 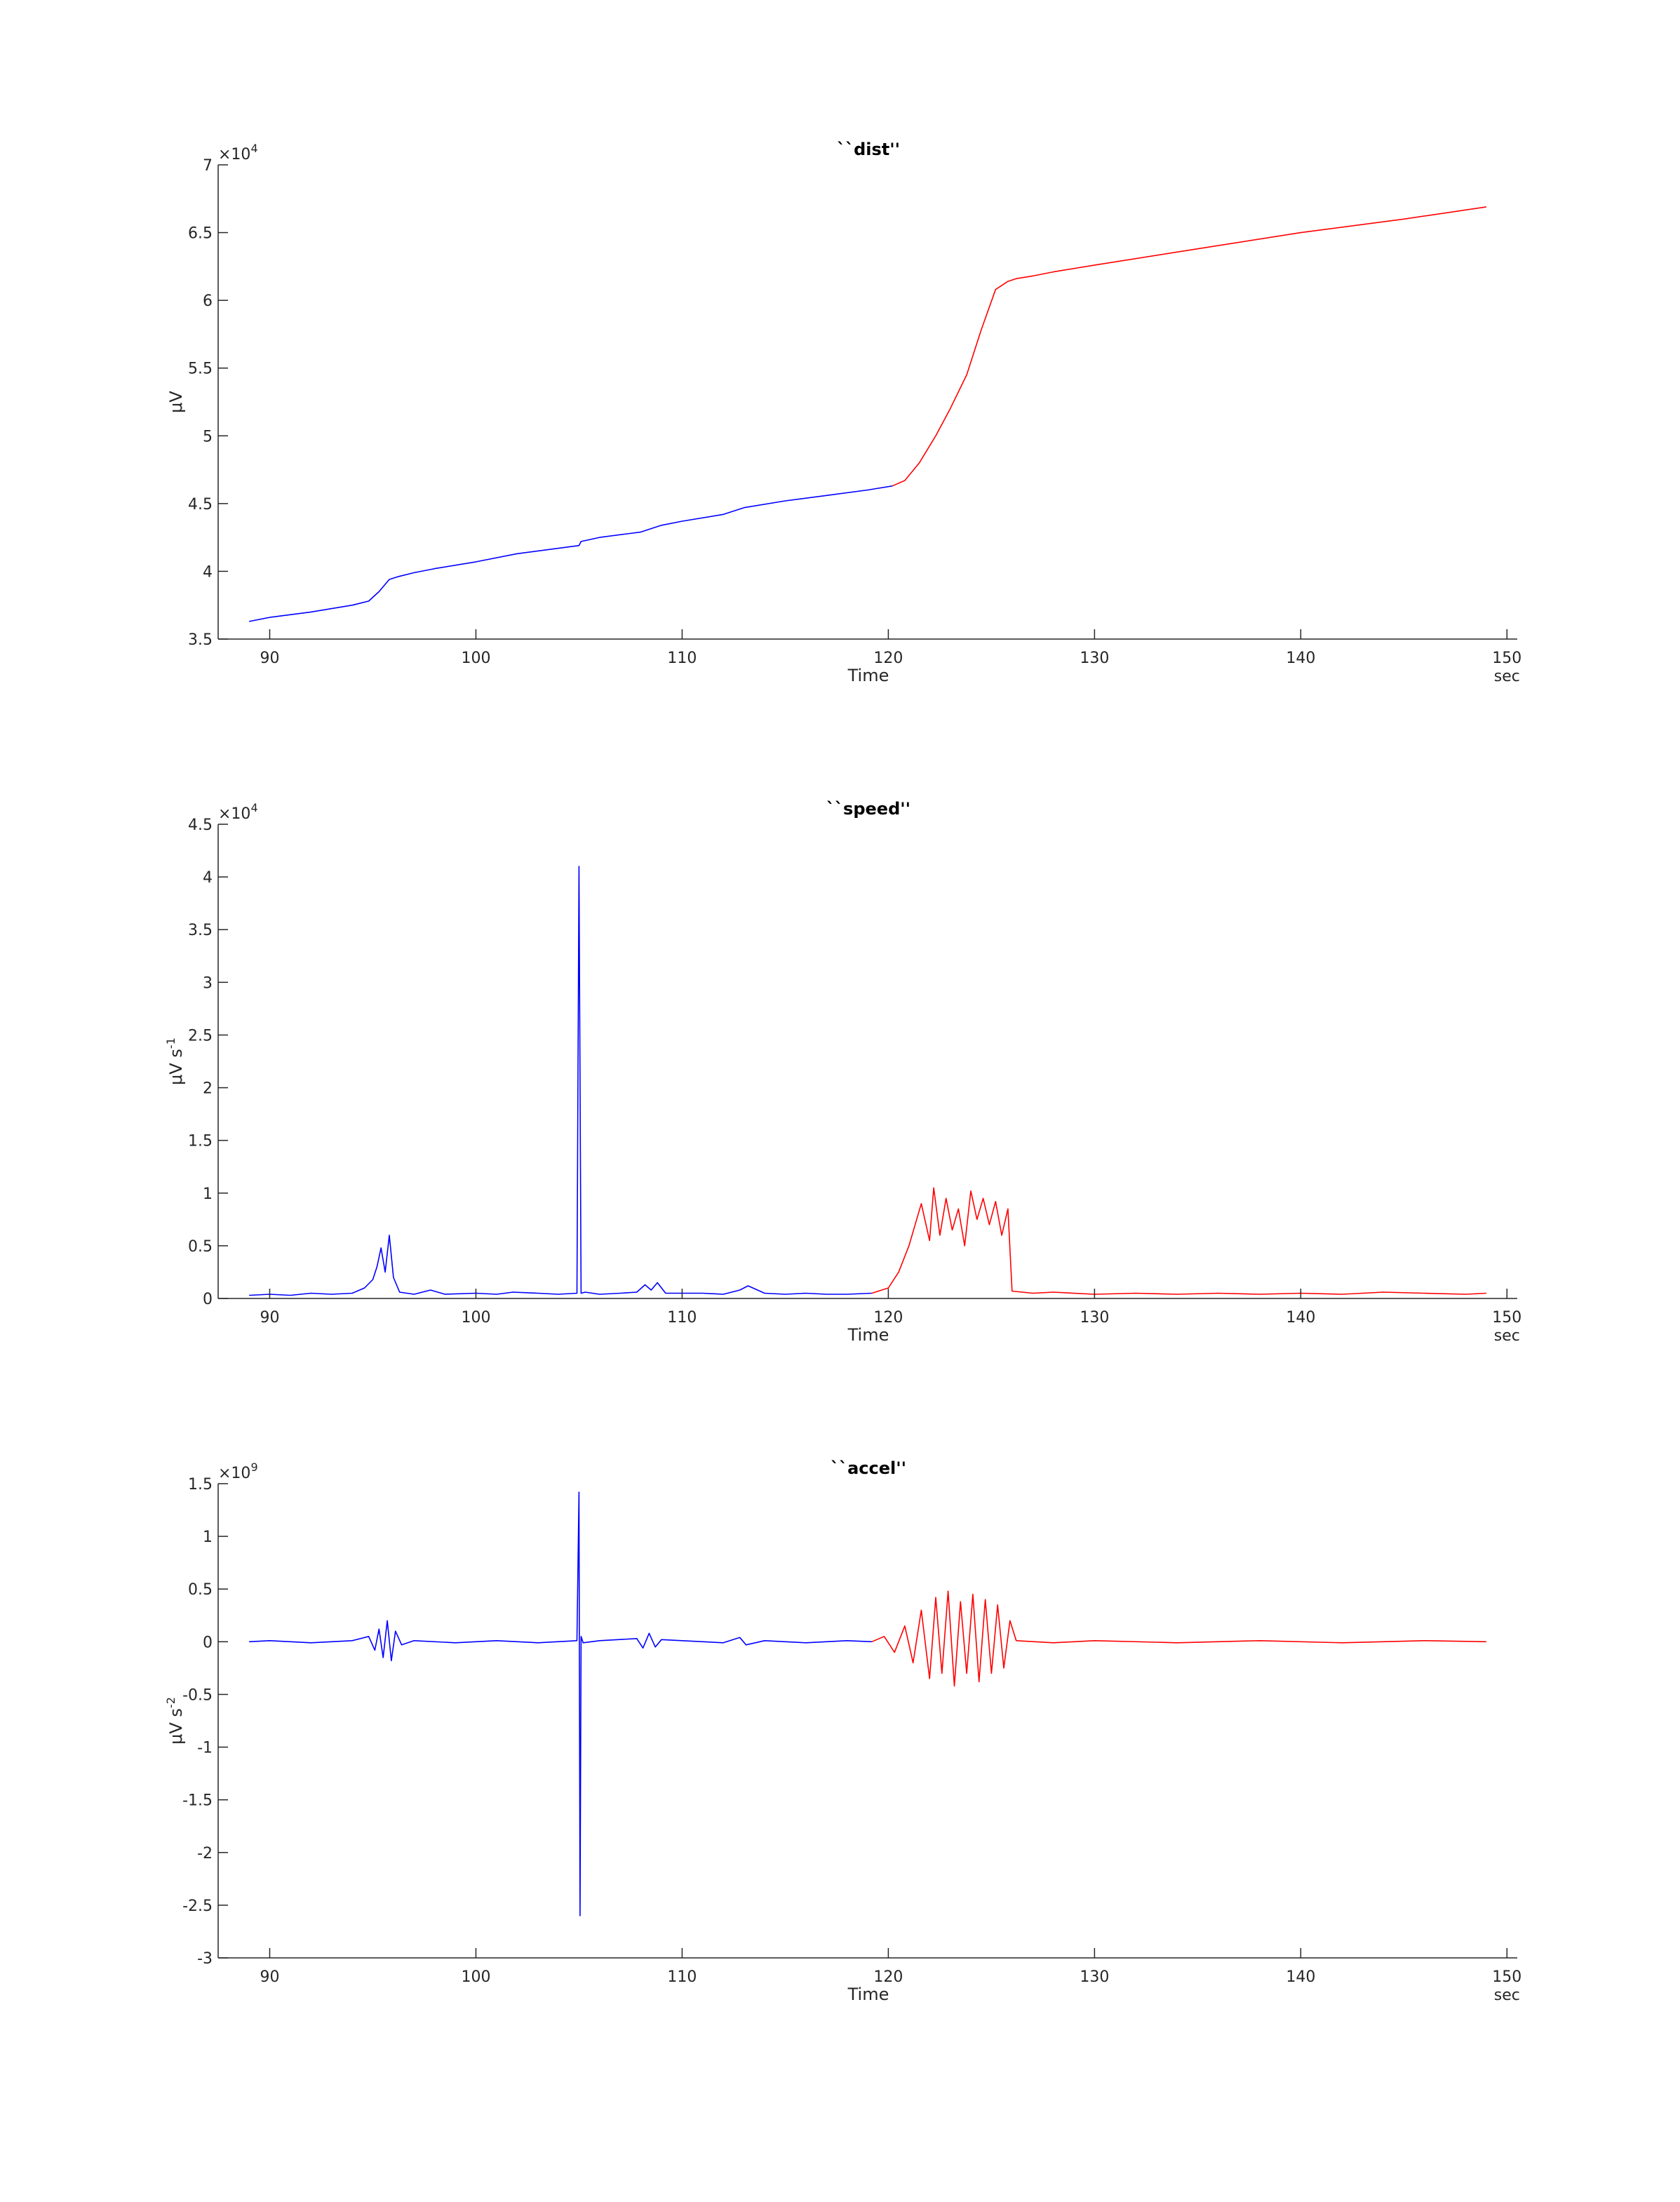 What do you see at coordinates (682, 1318) in the screenshot?
I see `speed-x-tick-label: 110` at bounding box center [682, 1318].